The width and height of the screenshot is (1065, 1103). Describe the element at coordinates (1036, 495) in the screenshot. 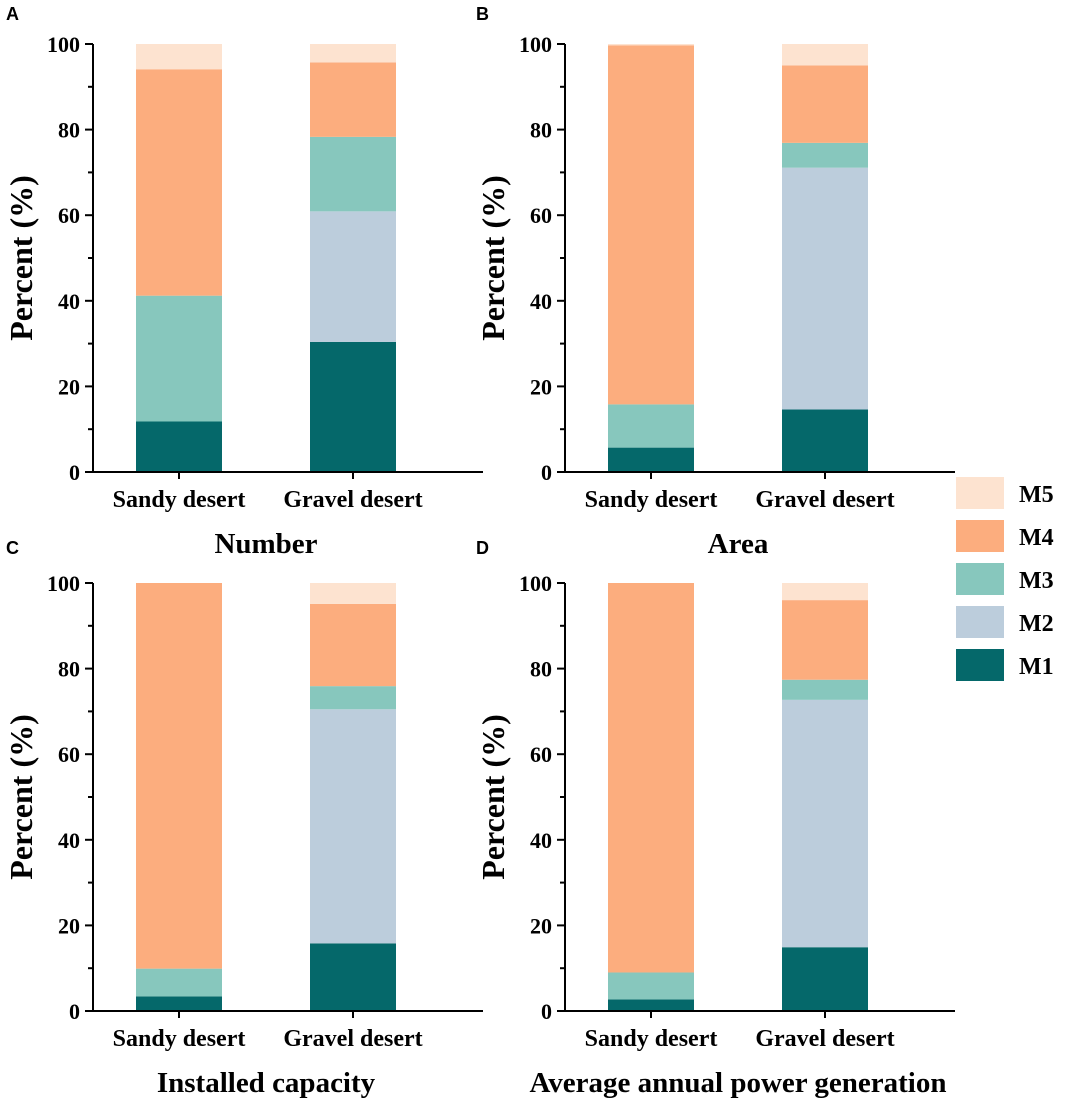

I see `legend-label-m5: M5` at that location.